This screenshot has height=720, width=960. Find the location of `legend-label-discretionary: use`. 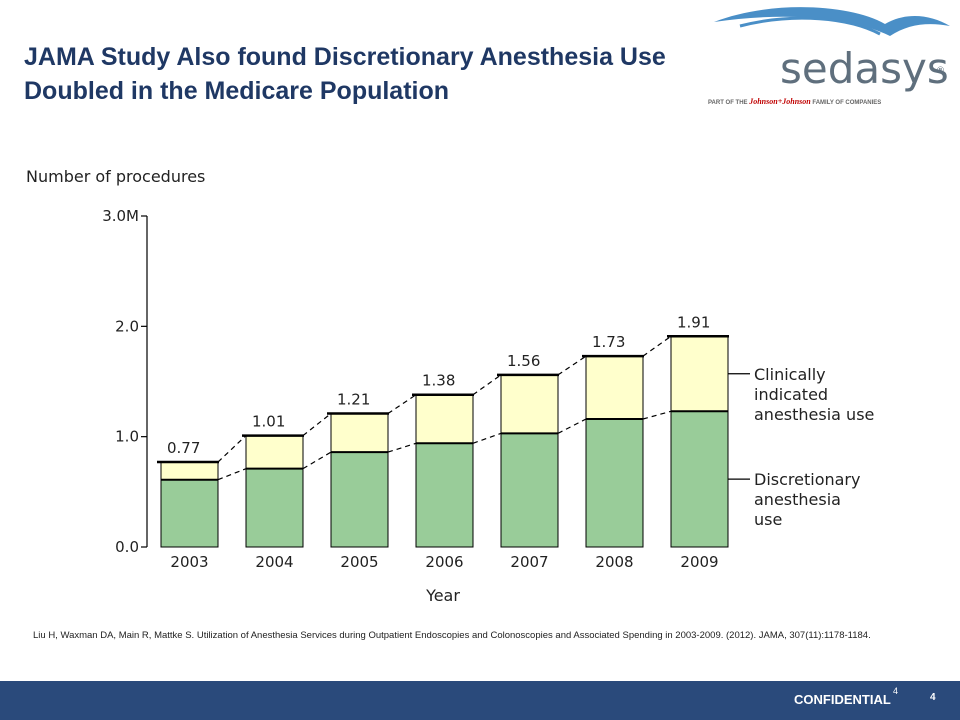

legend-label-discretionary: use is located at coordinates (768, 519).